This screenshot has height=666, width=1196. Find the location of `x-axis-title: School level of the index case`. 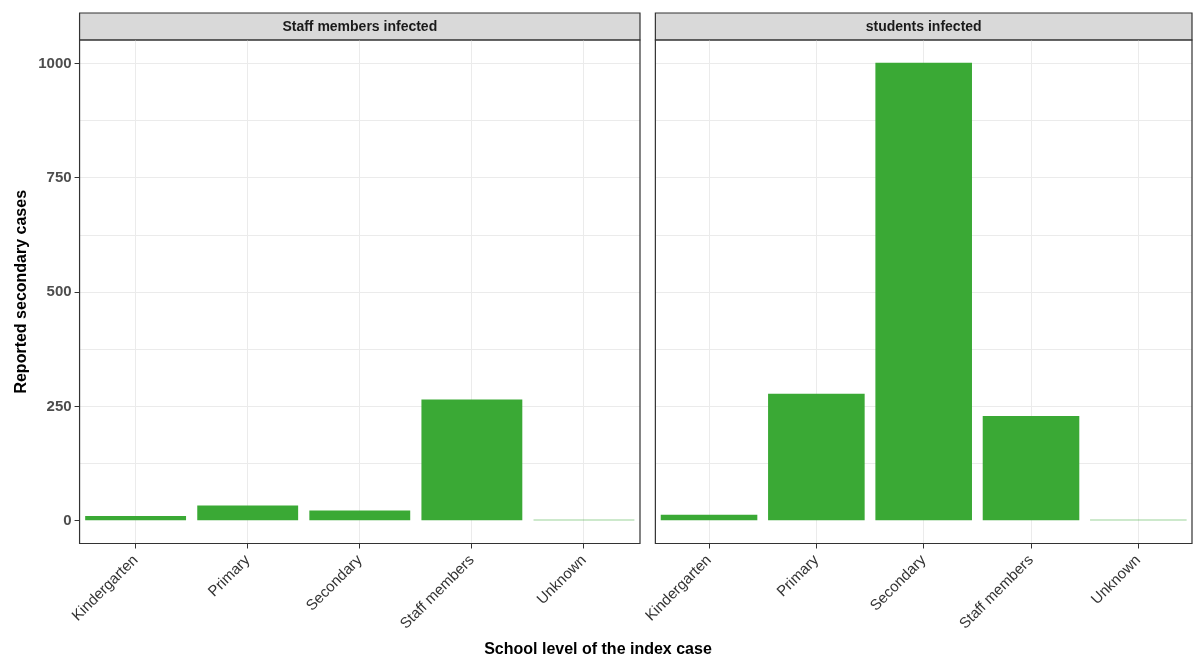

x-axis-title: School level of the index case is located at coordinates (598, 649).